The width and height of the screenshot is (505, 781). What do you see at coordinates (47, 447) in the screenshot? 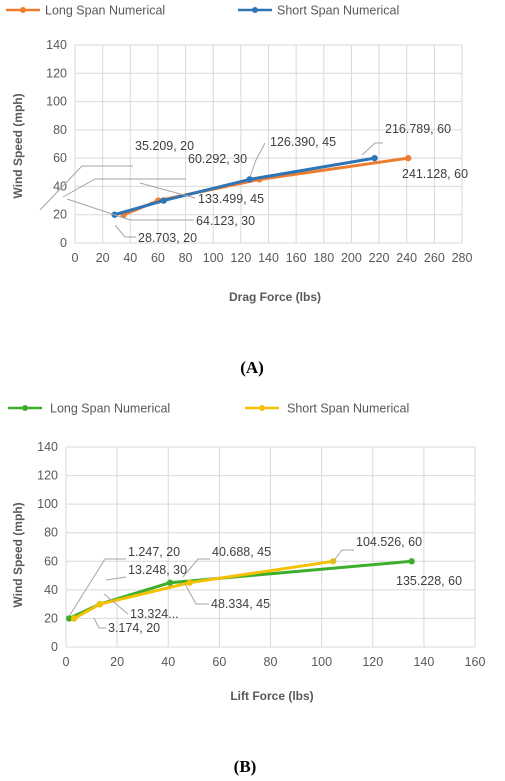
I see `y-tick-label: 140` at bounding box center [47, 447].